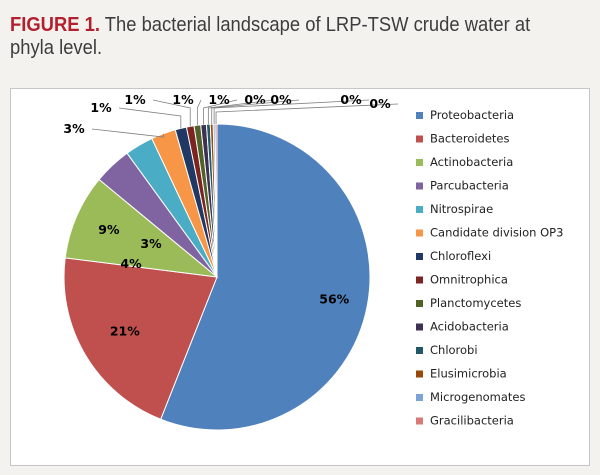 Image resolution: width=600 pixels, height=475 pixels. I want to click on legend-swatch-parcubacteria, so click(419, 186).